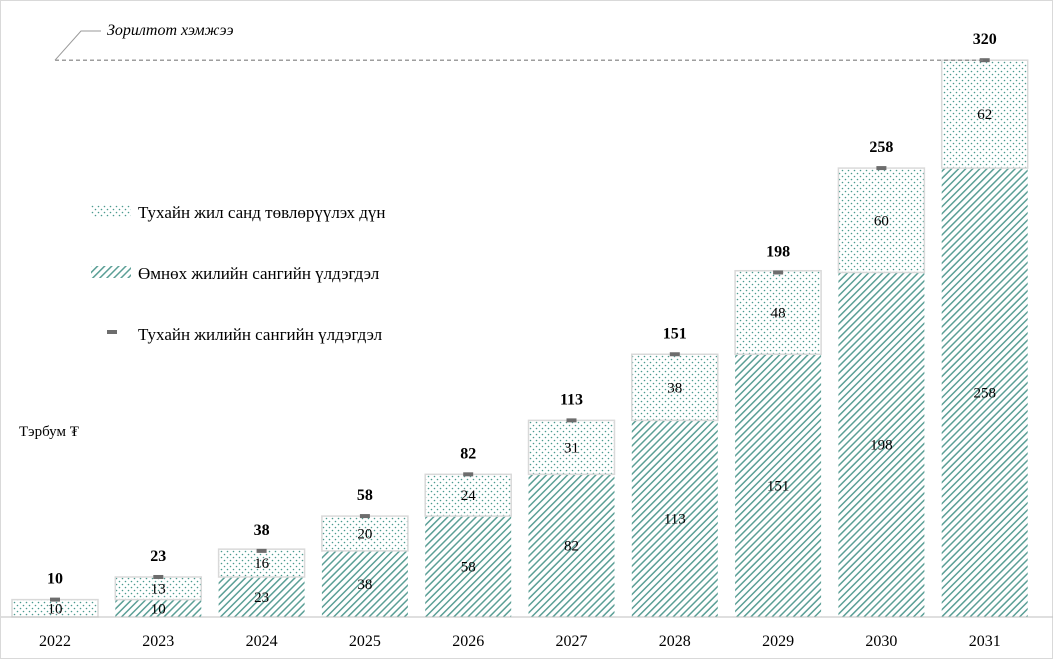 The image size is (1053, 660). Describe the element at coordinates (262, 530) in the screenshot. I see `total-label: 38` at that location.